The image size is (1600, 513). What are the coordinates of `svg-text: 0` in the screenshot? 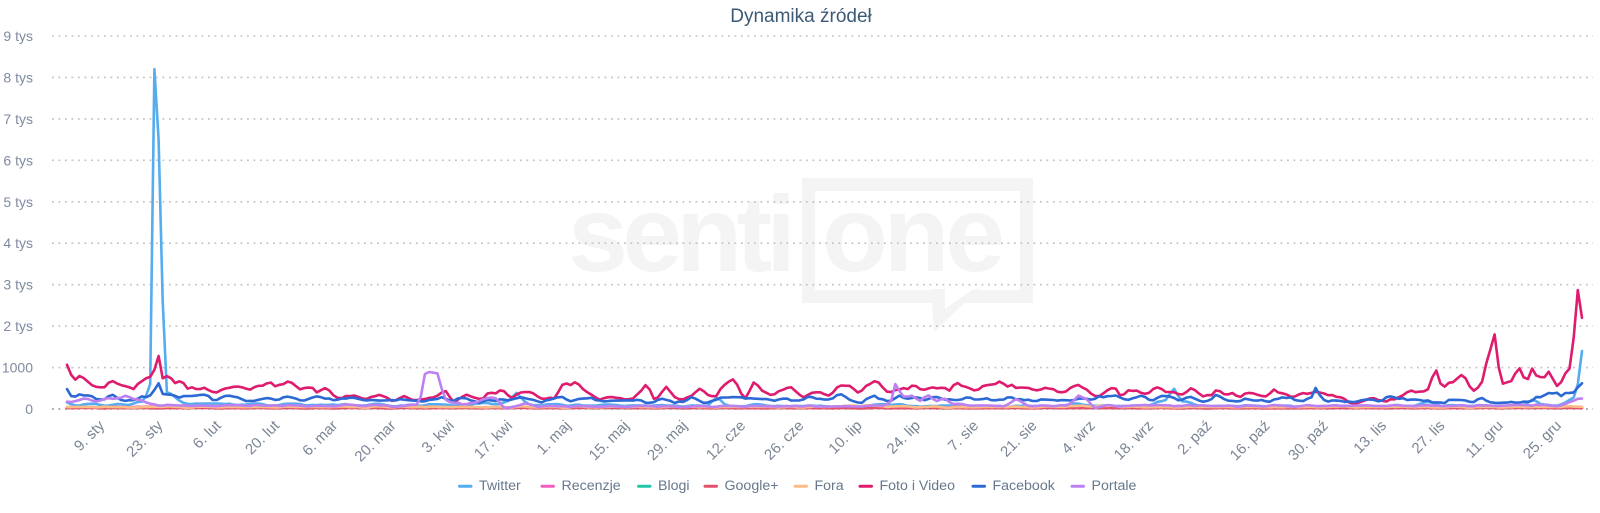 It's located at (29, 409).